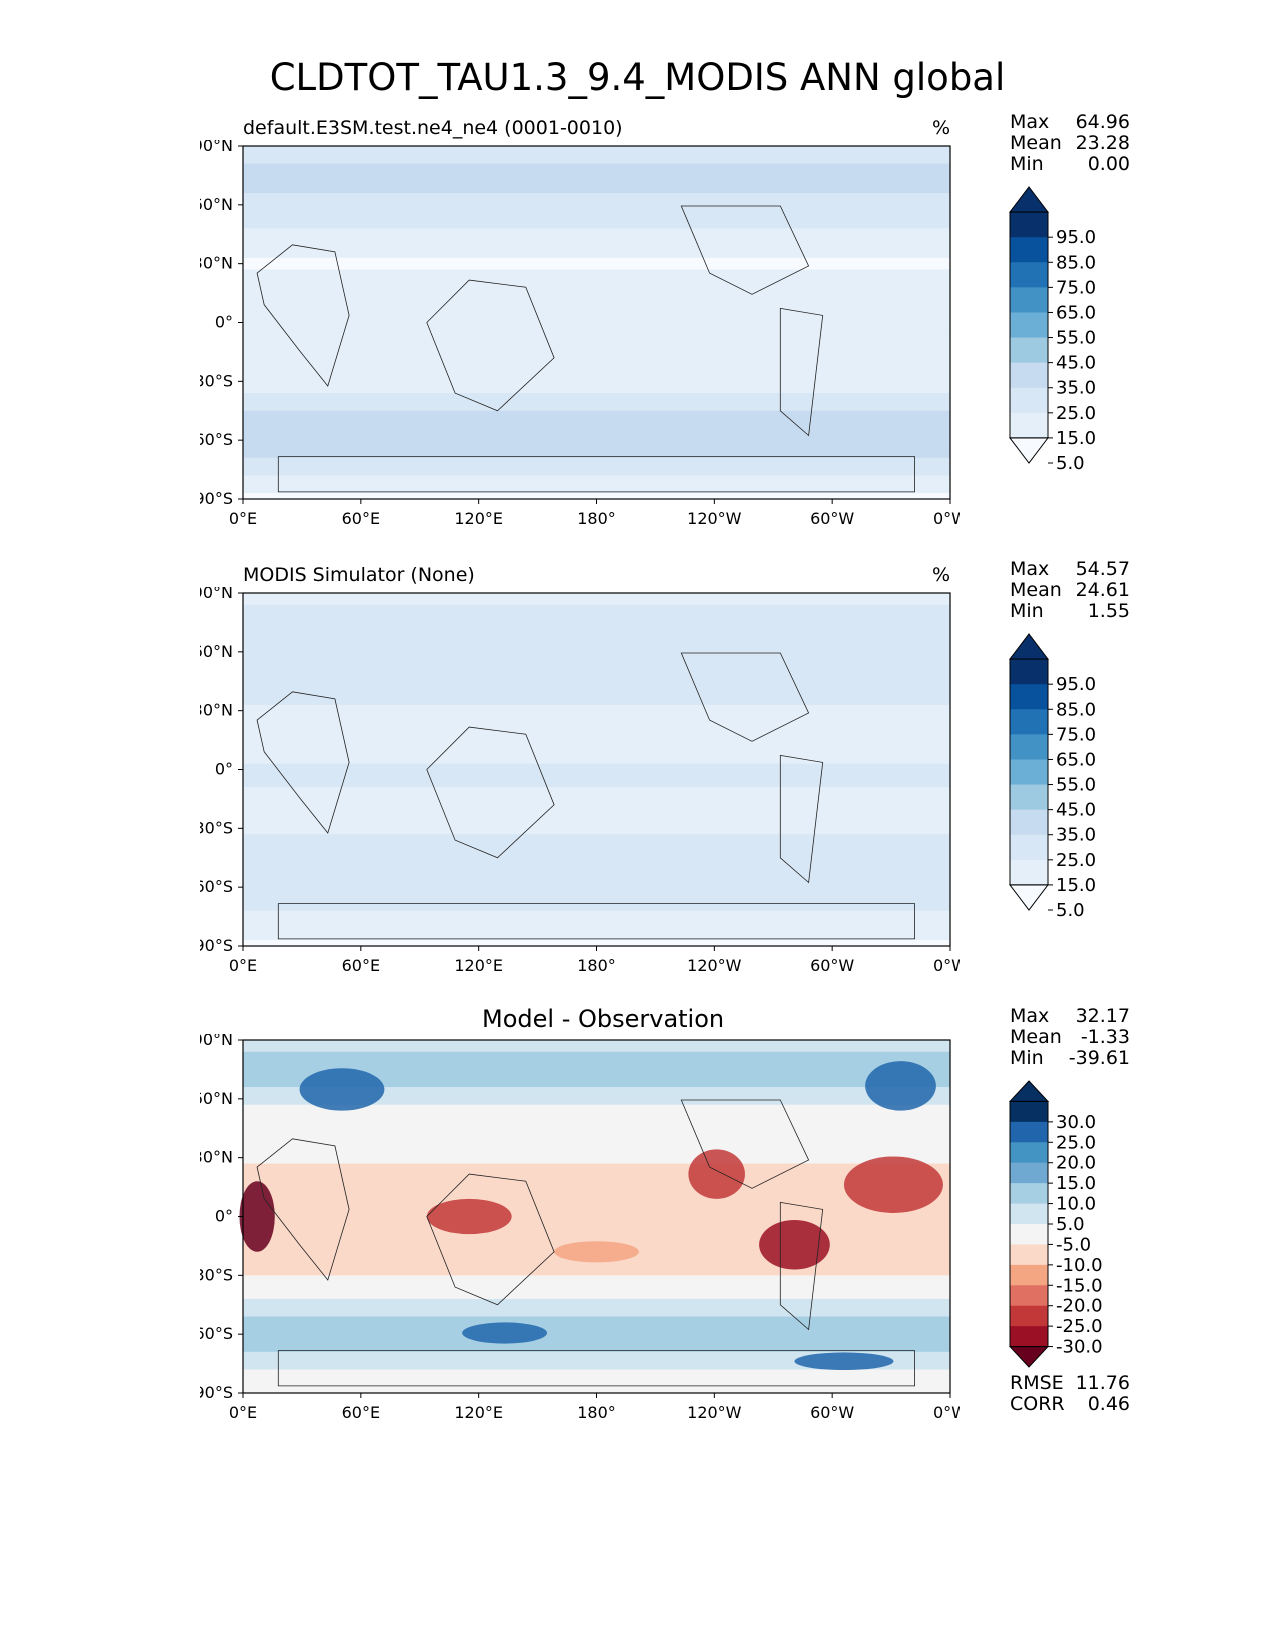 This screenshot has height=1650, width=1275. What do you see at coordinates (1076, 1142) in the screenshot?
I see `colorbar-label: 25.0` at bounding box center [1076, 1142].